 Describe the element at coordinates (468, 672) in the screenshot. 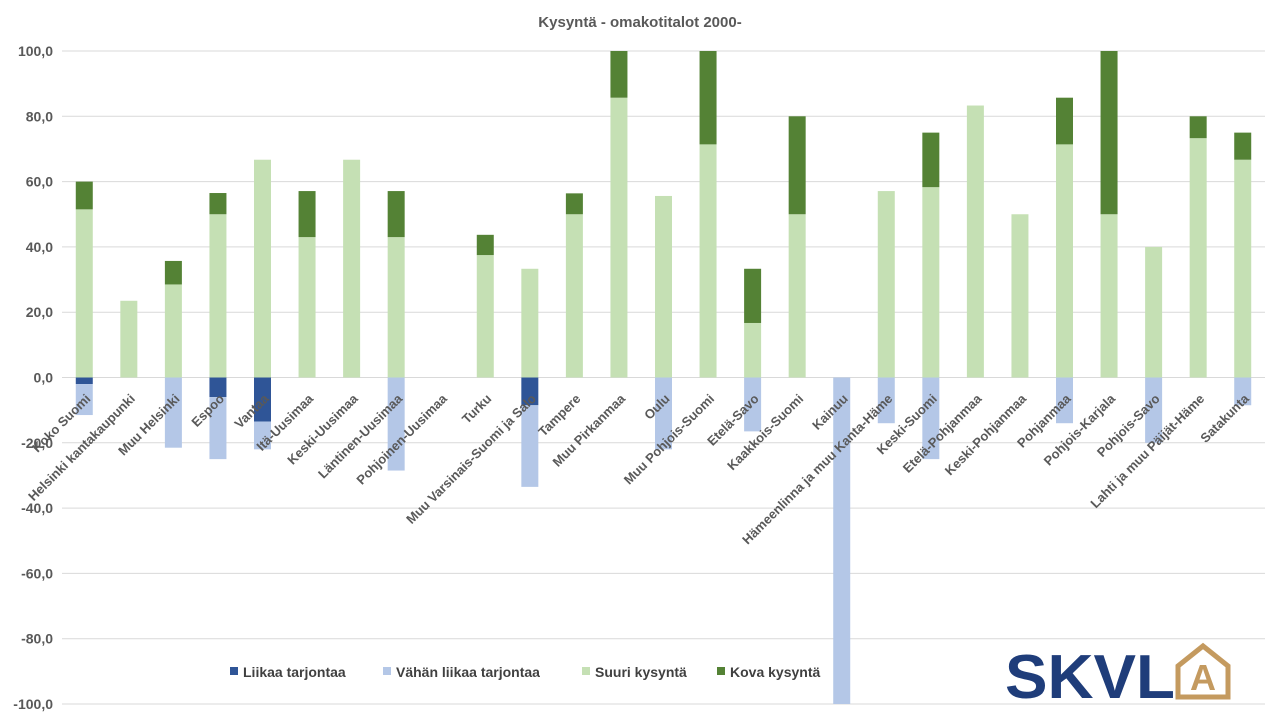

I see `legend-label: Vähän liikaa tarjontaa` at that location.